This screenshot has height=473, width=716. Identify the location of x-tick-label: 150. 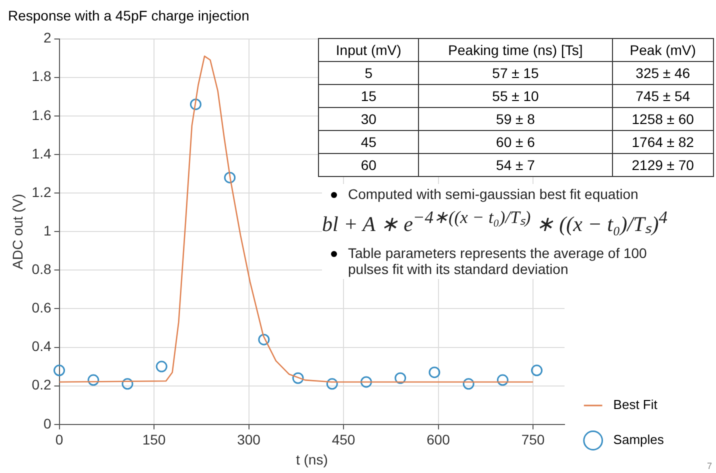
(154, 440).